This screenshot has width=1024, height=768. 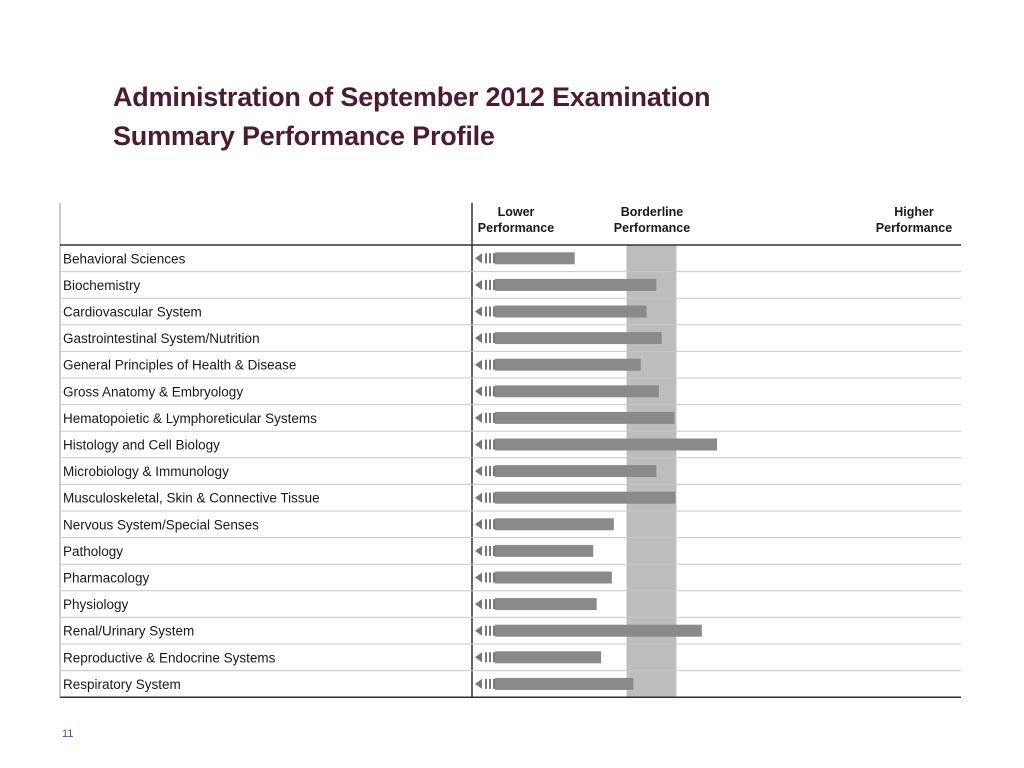 What do you see at coordinates (124, 258) in the screenshot?
I see `category-label: Behavioral Sciences` at bounding box center [124, 258].